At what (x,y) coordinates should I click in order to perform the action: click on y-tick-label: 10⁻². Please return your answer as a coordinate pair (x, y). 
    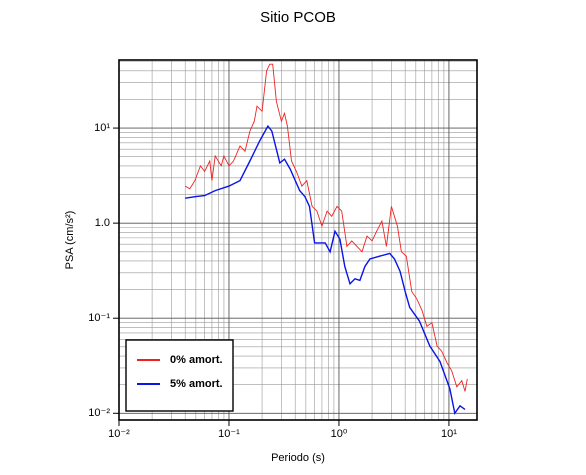
    Looking at the image, I should click on (99, 413).